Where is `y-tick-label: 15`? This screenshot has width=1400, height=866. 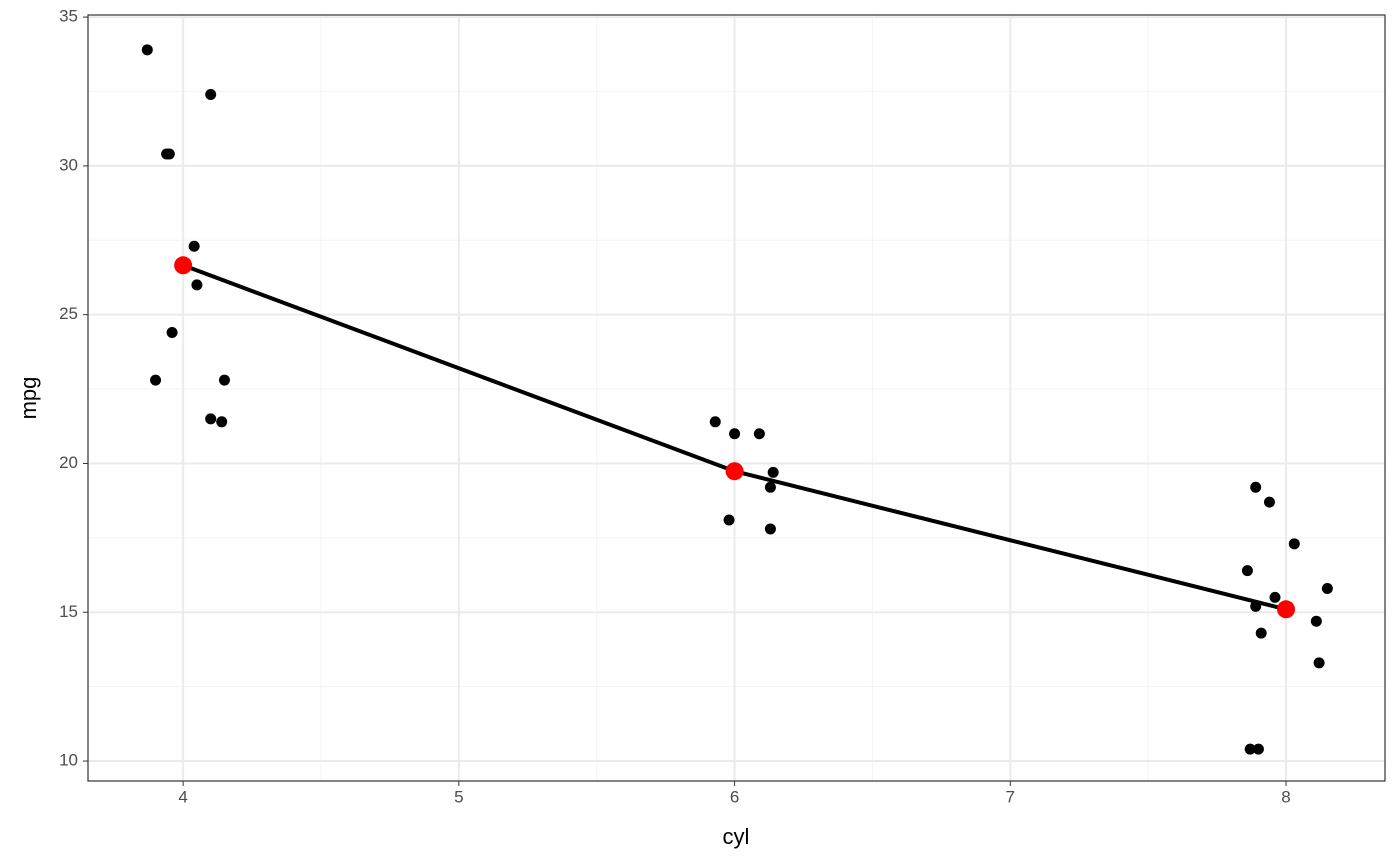 y-tick-label: 15 is located at coordinates (68, 611).